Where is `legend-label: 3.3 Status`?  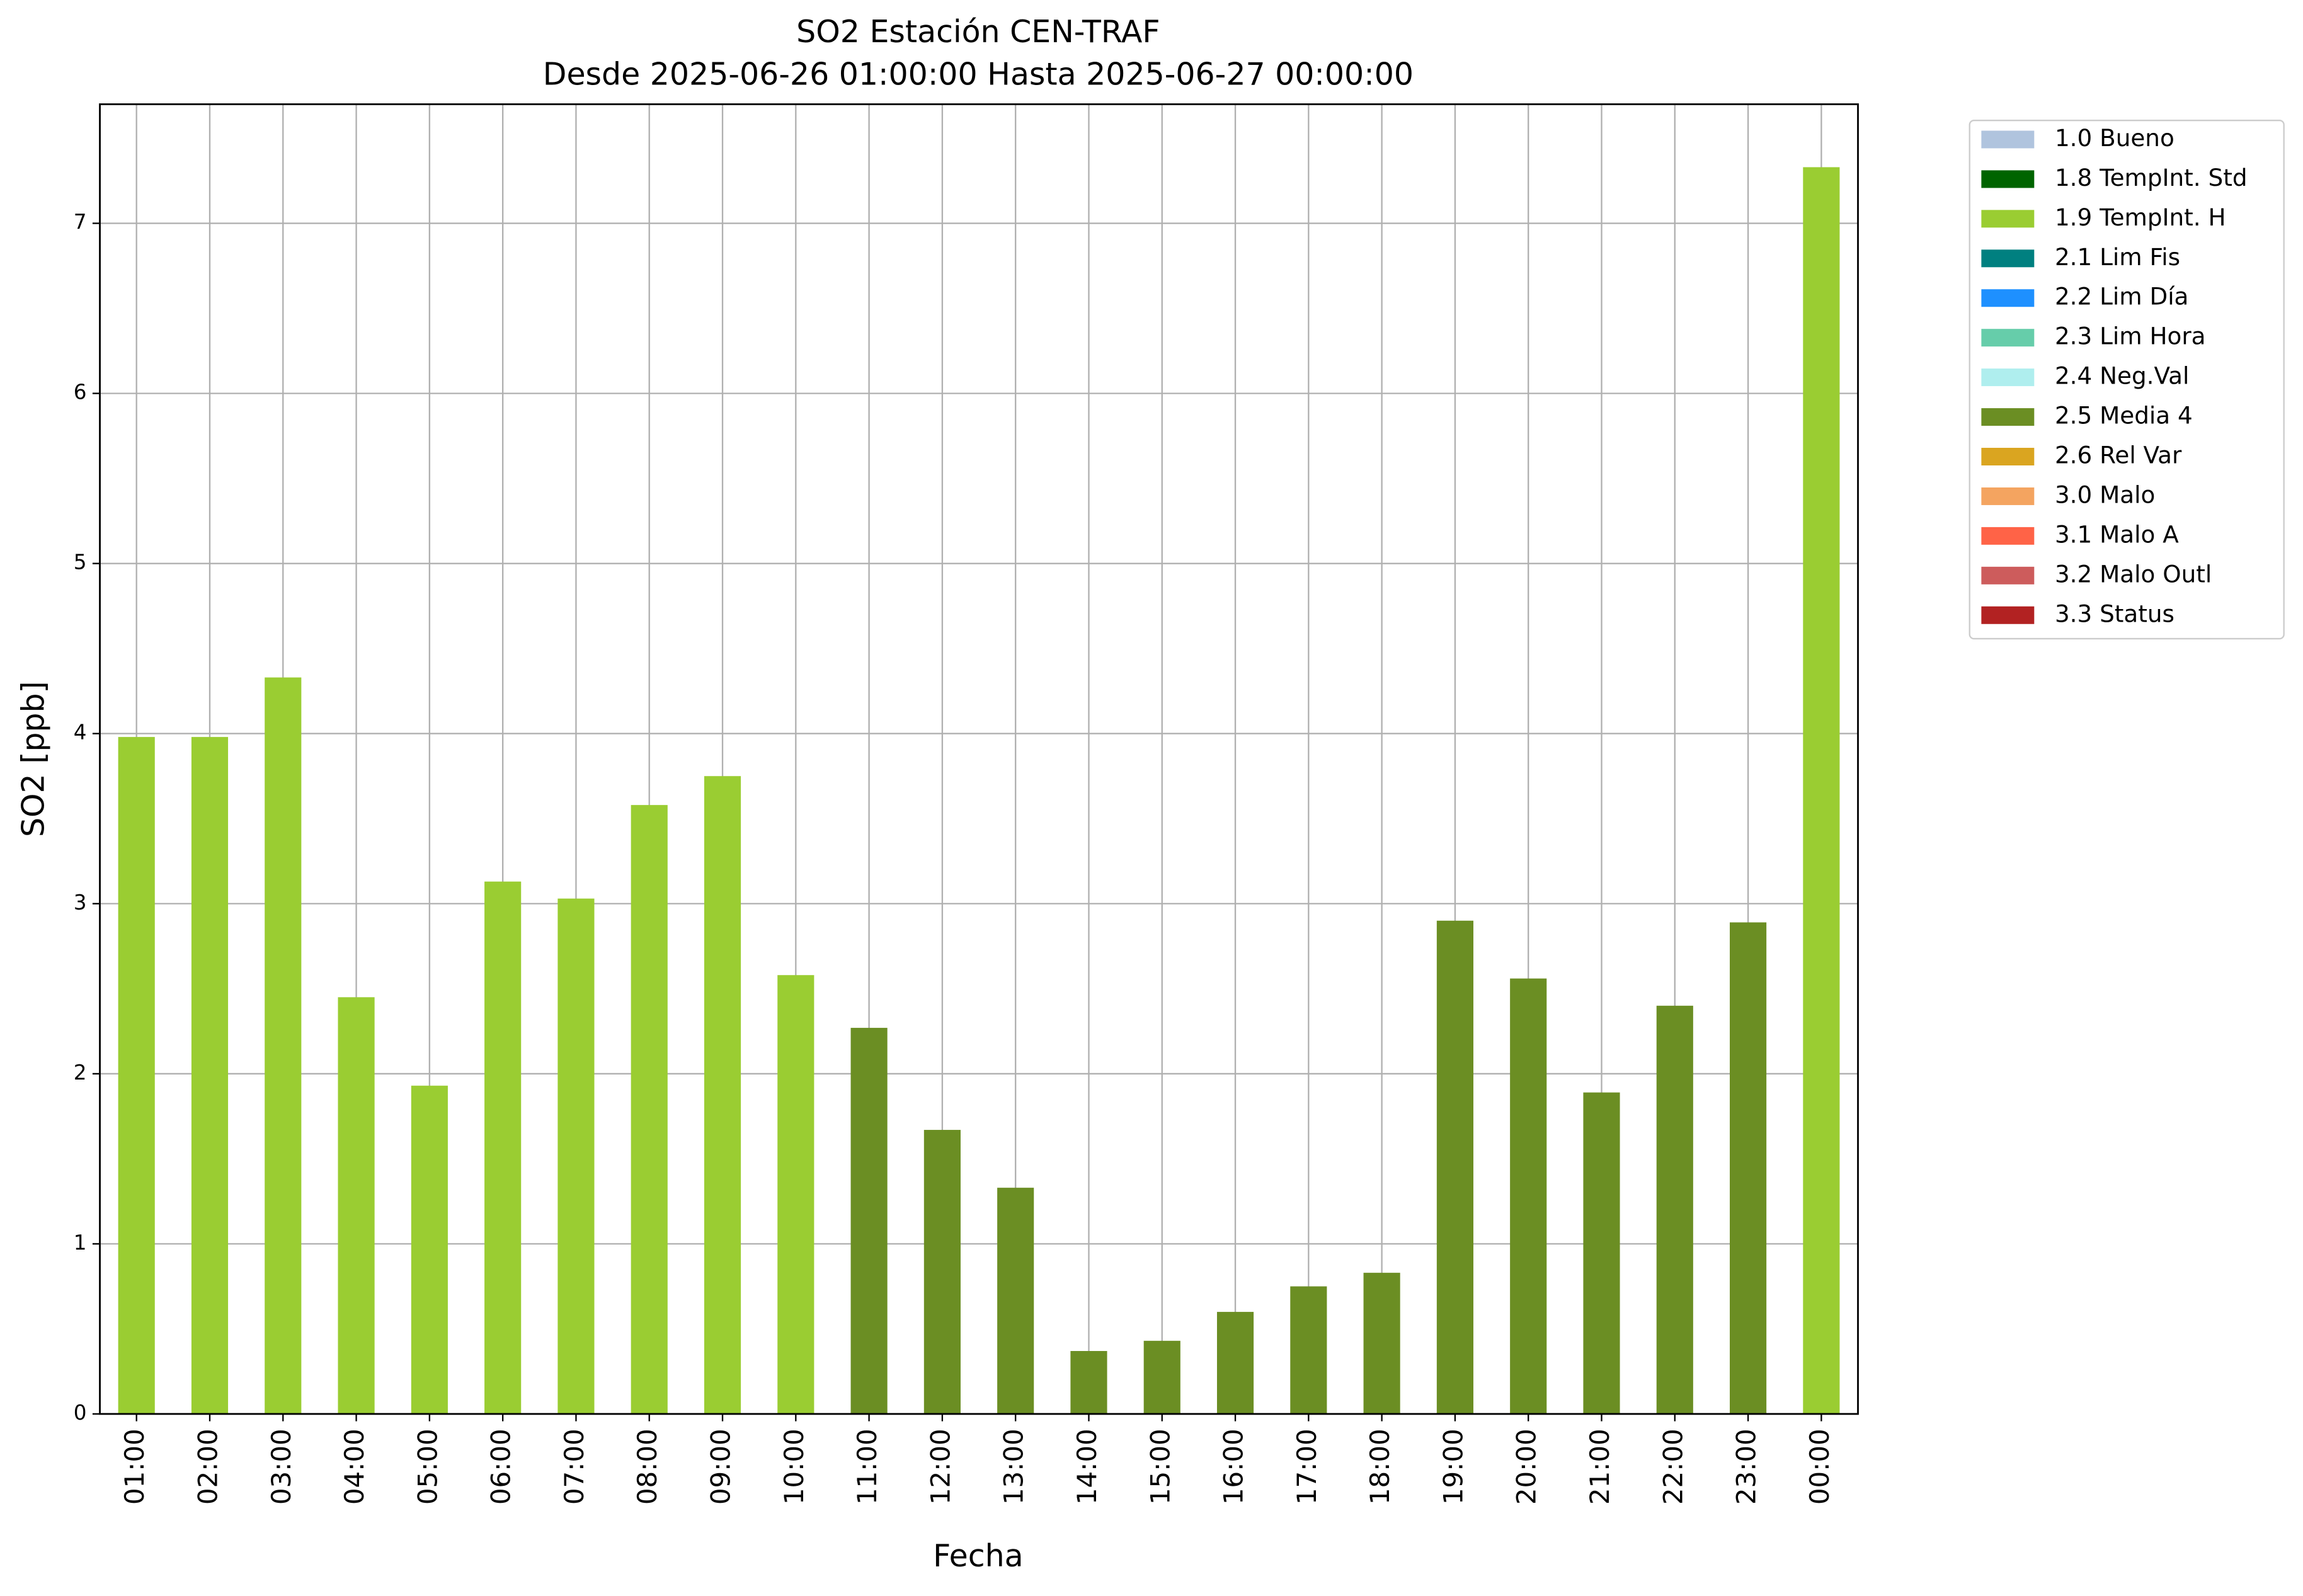 legend-label: 3.3 Status is located at coordinates (2114, 613).